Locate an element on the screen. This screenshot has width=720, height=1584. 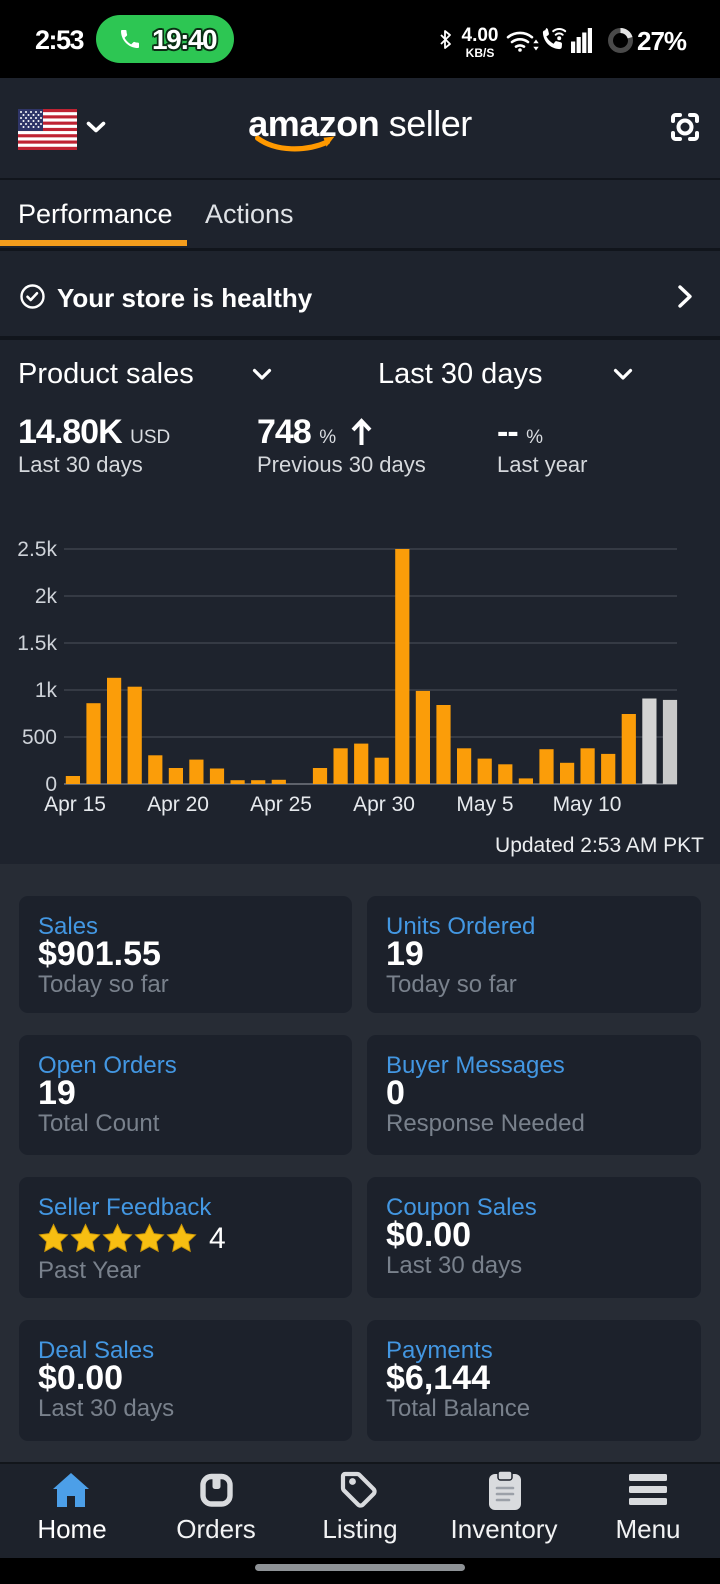
svg-text: 2.5k is located at coordinates (37, 549).